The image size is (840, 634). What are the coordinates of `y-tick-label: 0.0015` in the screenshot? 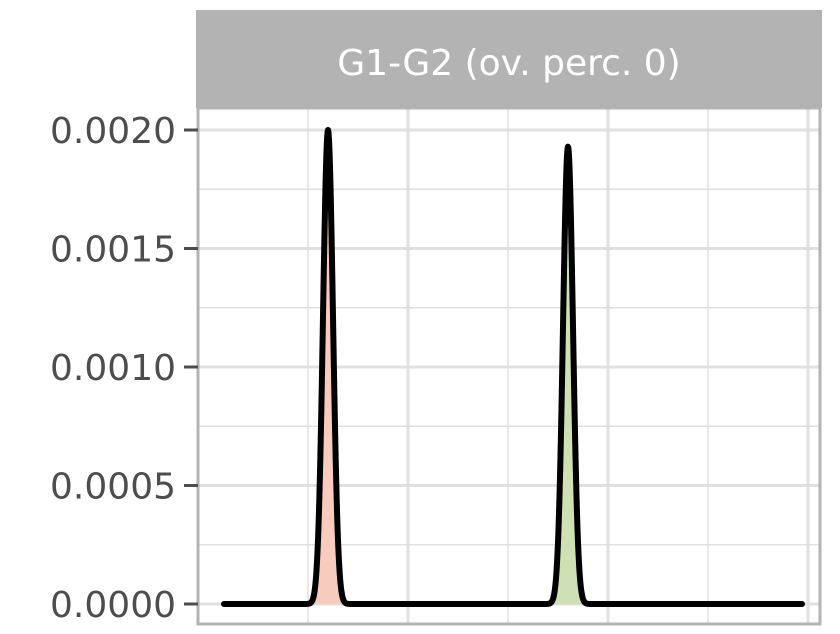 It's located at (113, 250).